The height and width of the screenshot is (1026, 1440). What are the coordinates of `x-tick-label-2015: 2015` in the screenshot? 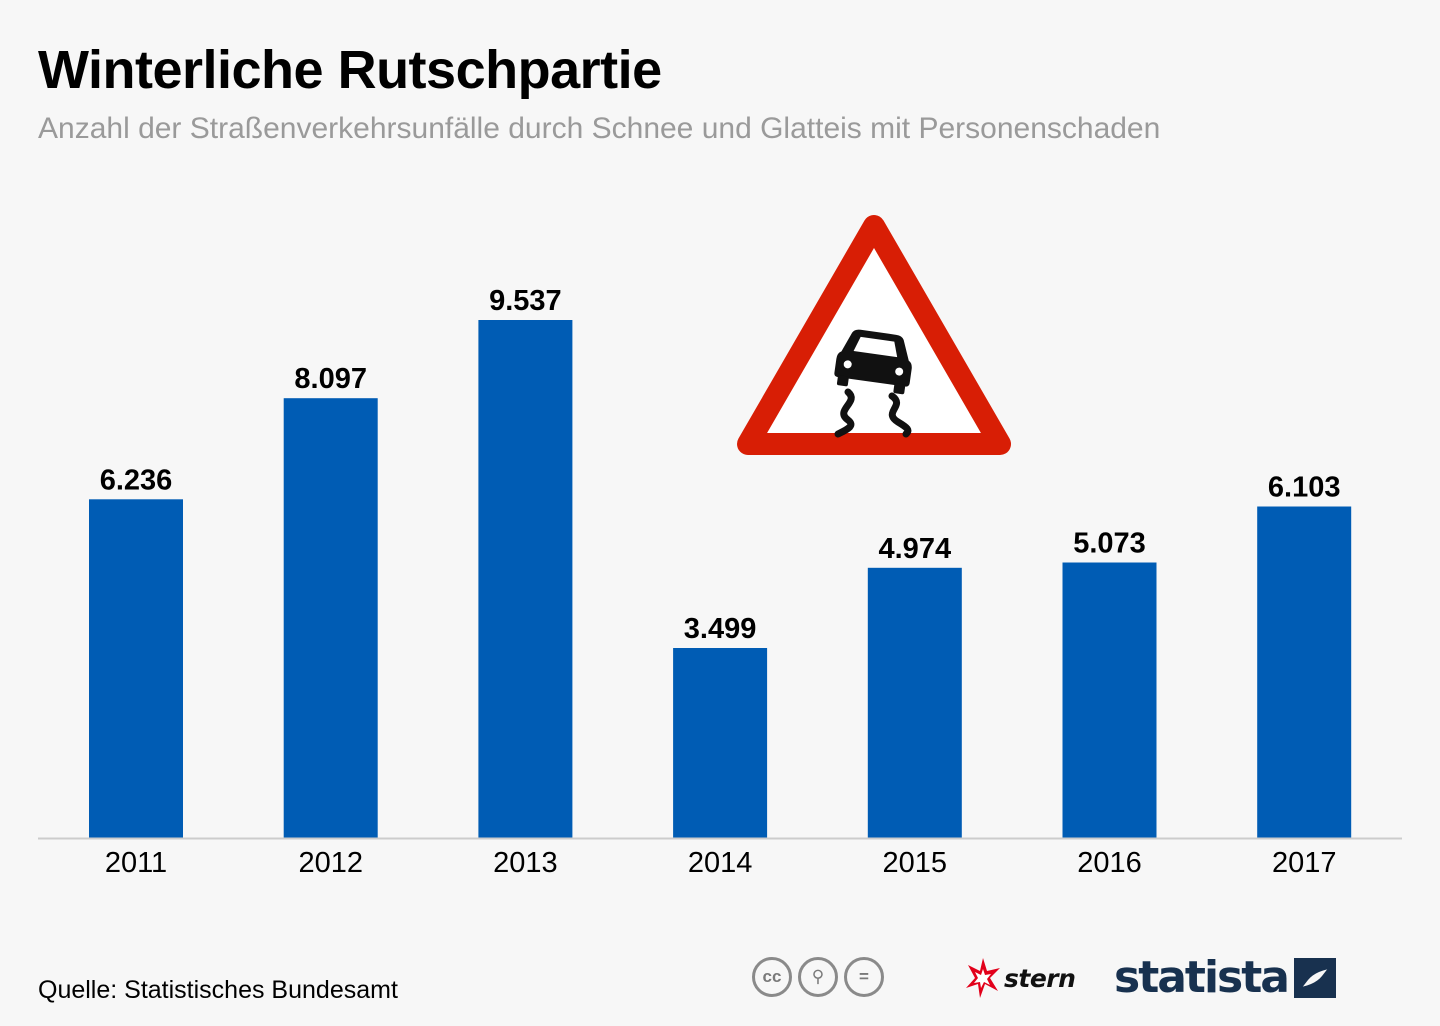 It's located at (915, 863).